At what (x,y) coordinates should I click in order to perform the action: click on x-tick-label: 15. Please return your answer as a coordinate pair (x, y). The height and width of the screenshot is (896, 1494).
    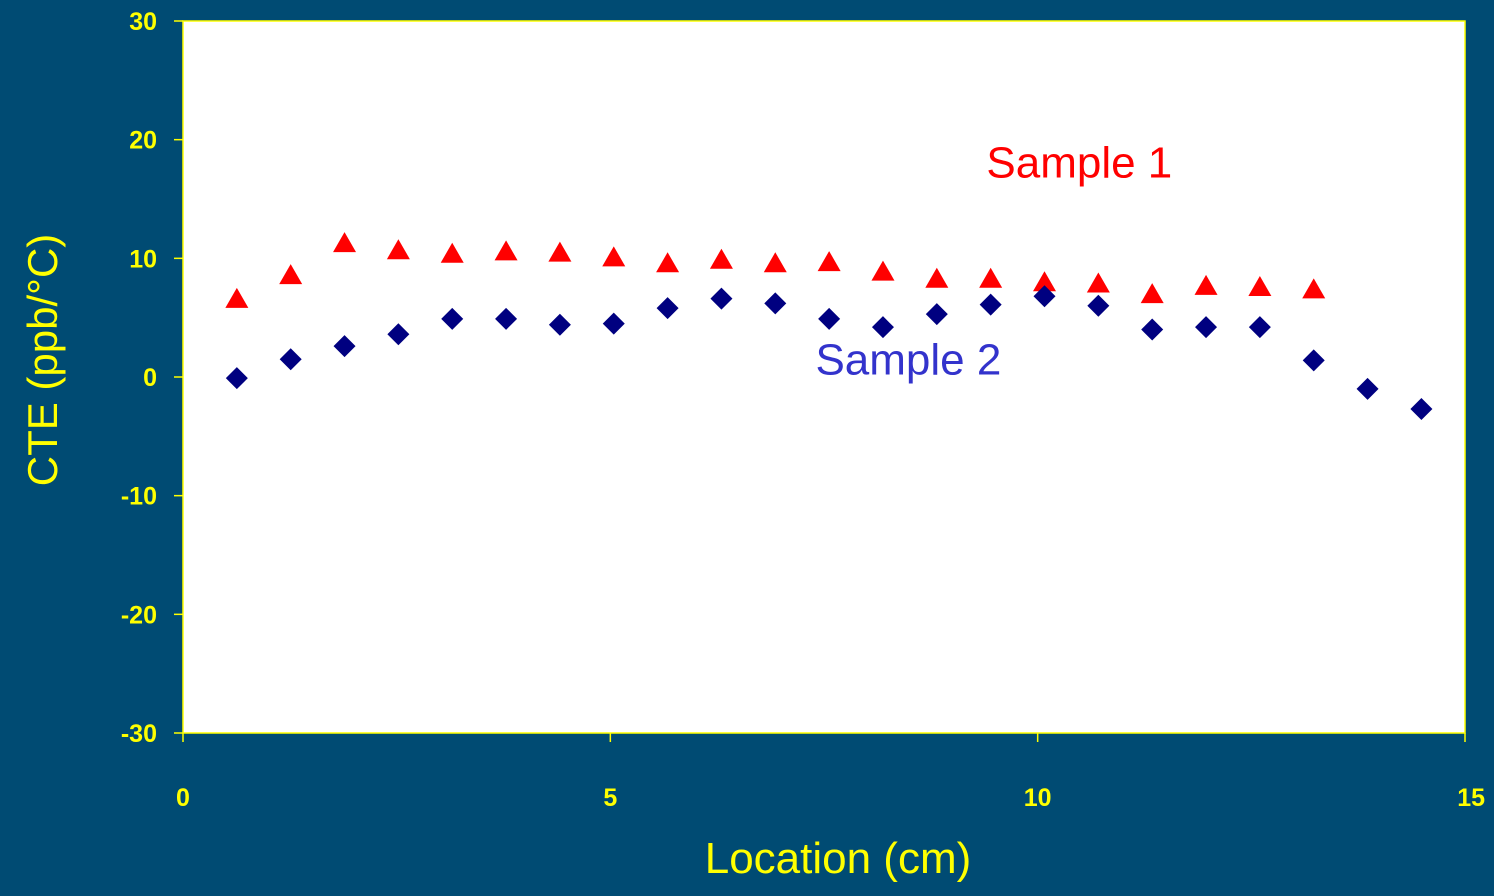
    Looking at the image, I should click on (1471, 798).